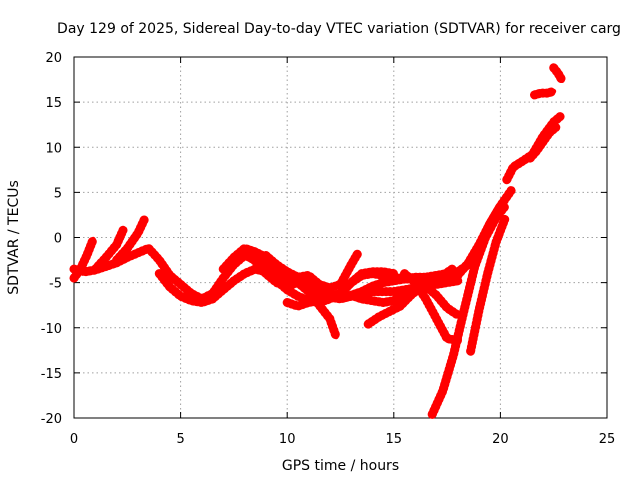 Image resolution: width=640 pixels, height=480 pixels. I want to click on y-tick-label: 10, so click(53, 148).